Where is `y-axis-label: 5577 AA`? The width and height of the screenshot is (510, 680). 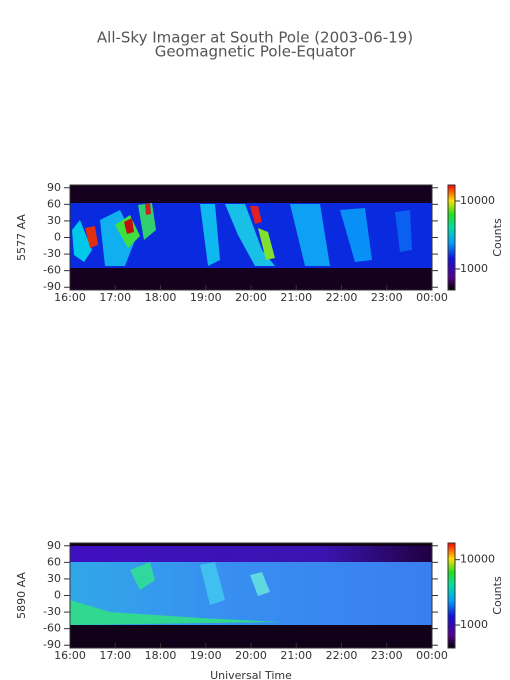
y-axis-label: 5577 AA is located at coordinates (21, 237).